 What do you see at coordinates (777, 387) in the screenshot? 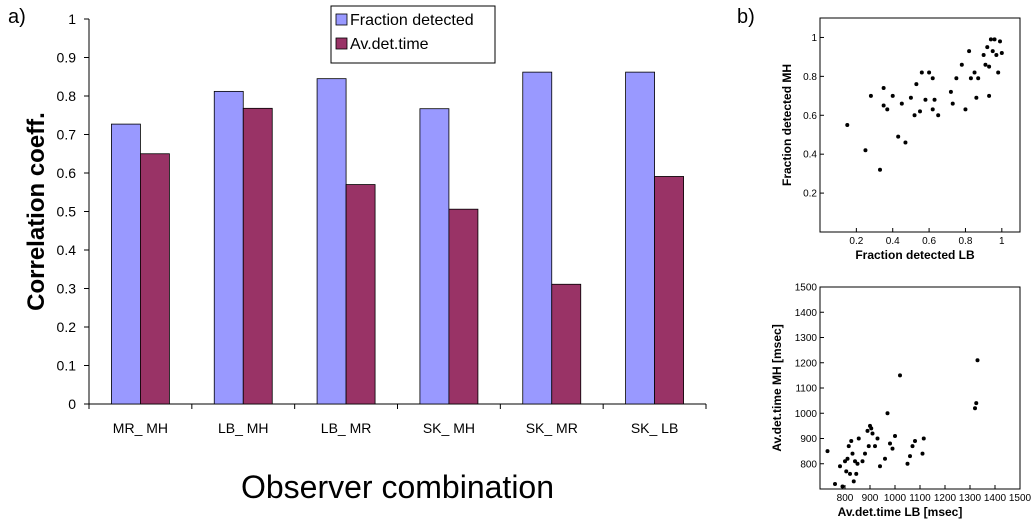
I see `y-axis-title: Av.det.time MH [msec]` at bounding box center [777, 387].